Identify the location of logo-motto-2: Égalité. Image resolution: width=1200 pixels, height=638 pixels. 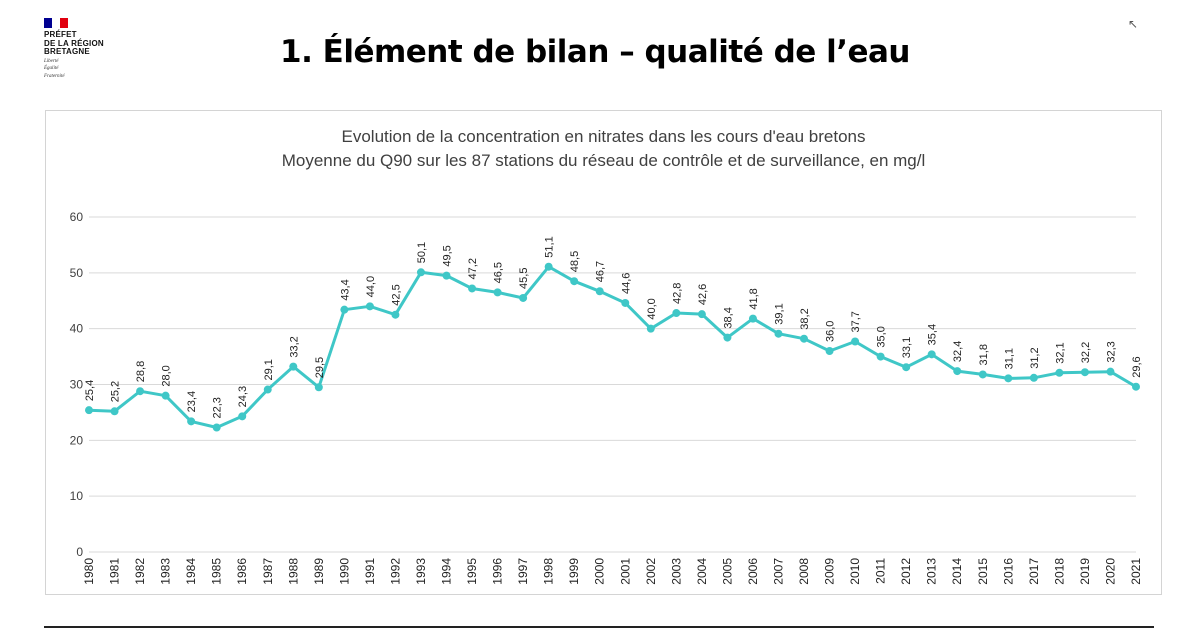
(51, 68).